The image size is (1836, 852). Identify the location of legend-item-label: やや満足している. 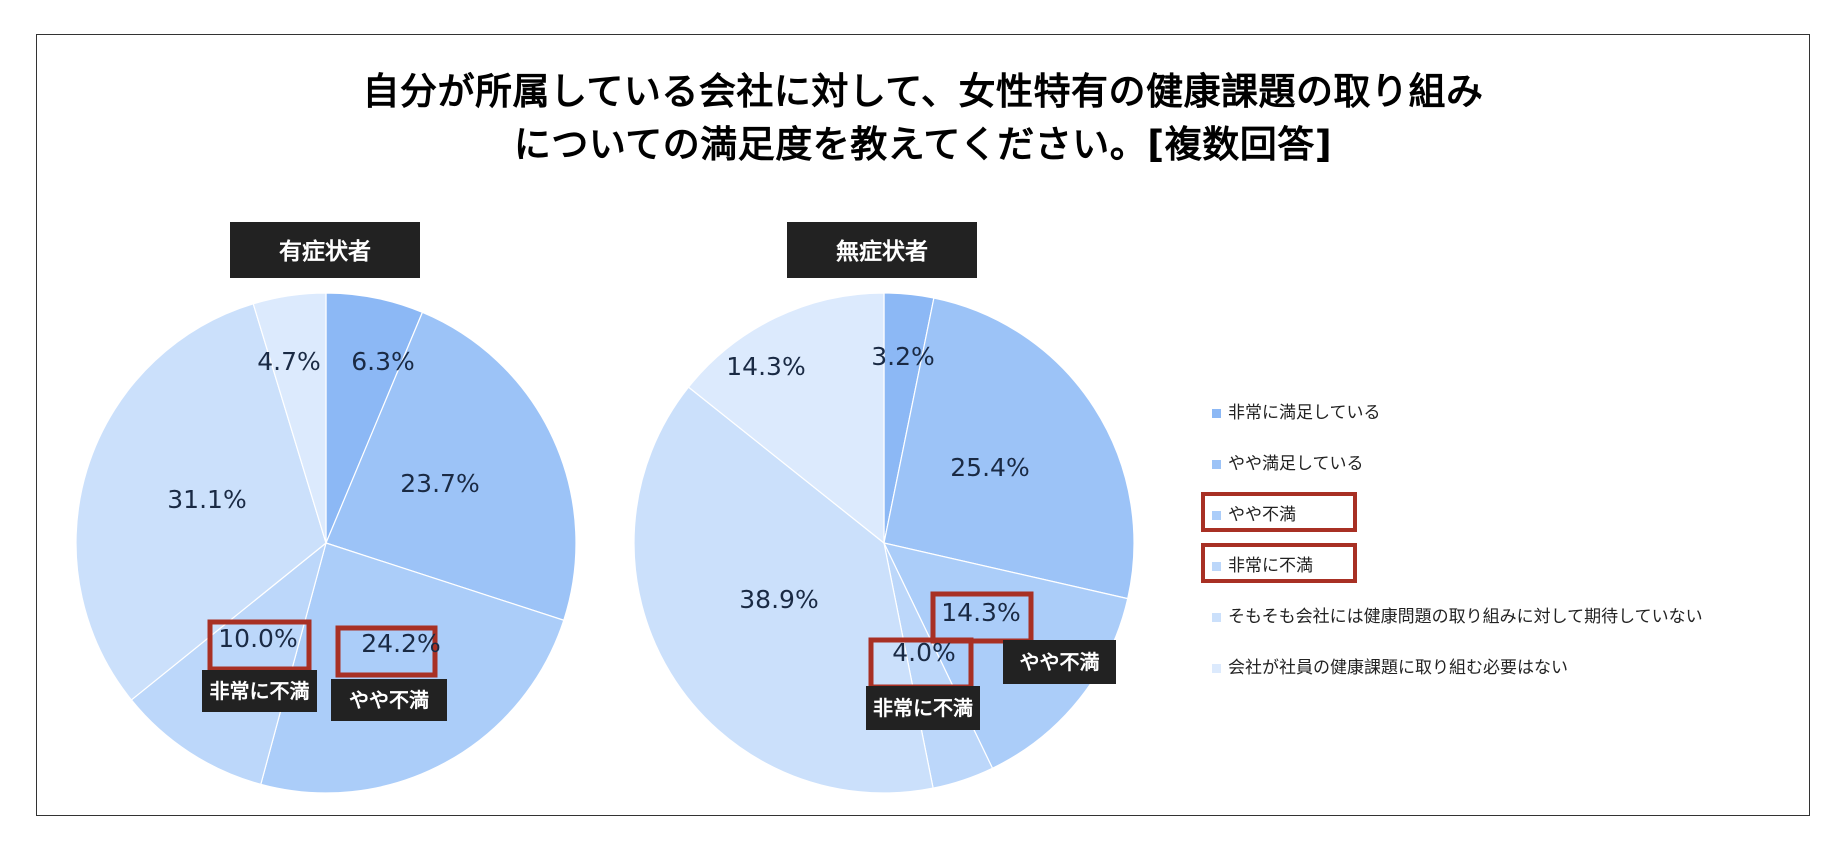
(1296, 464).